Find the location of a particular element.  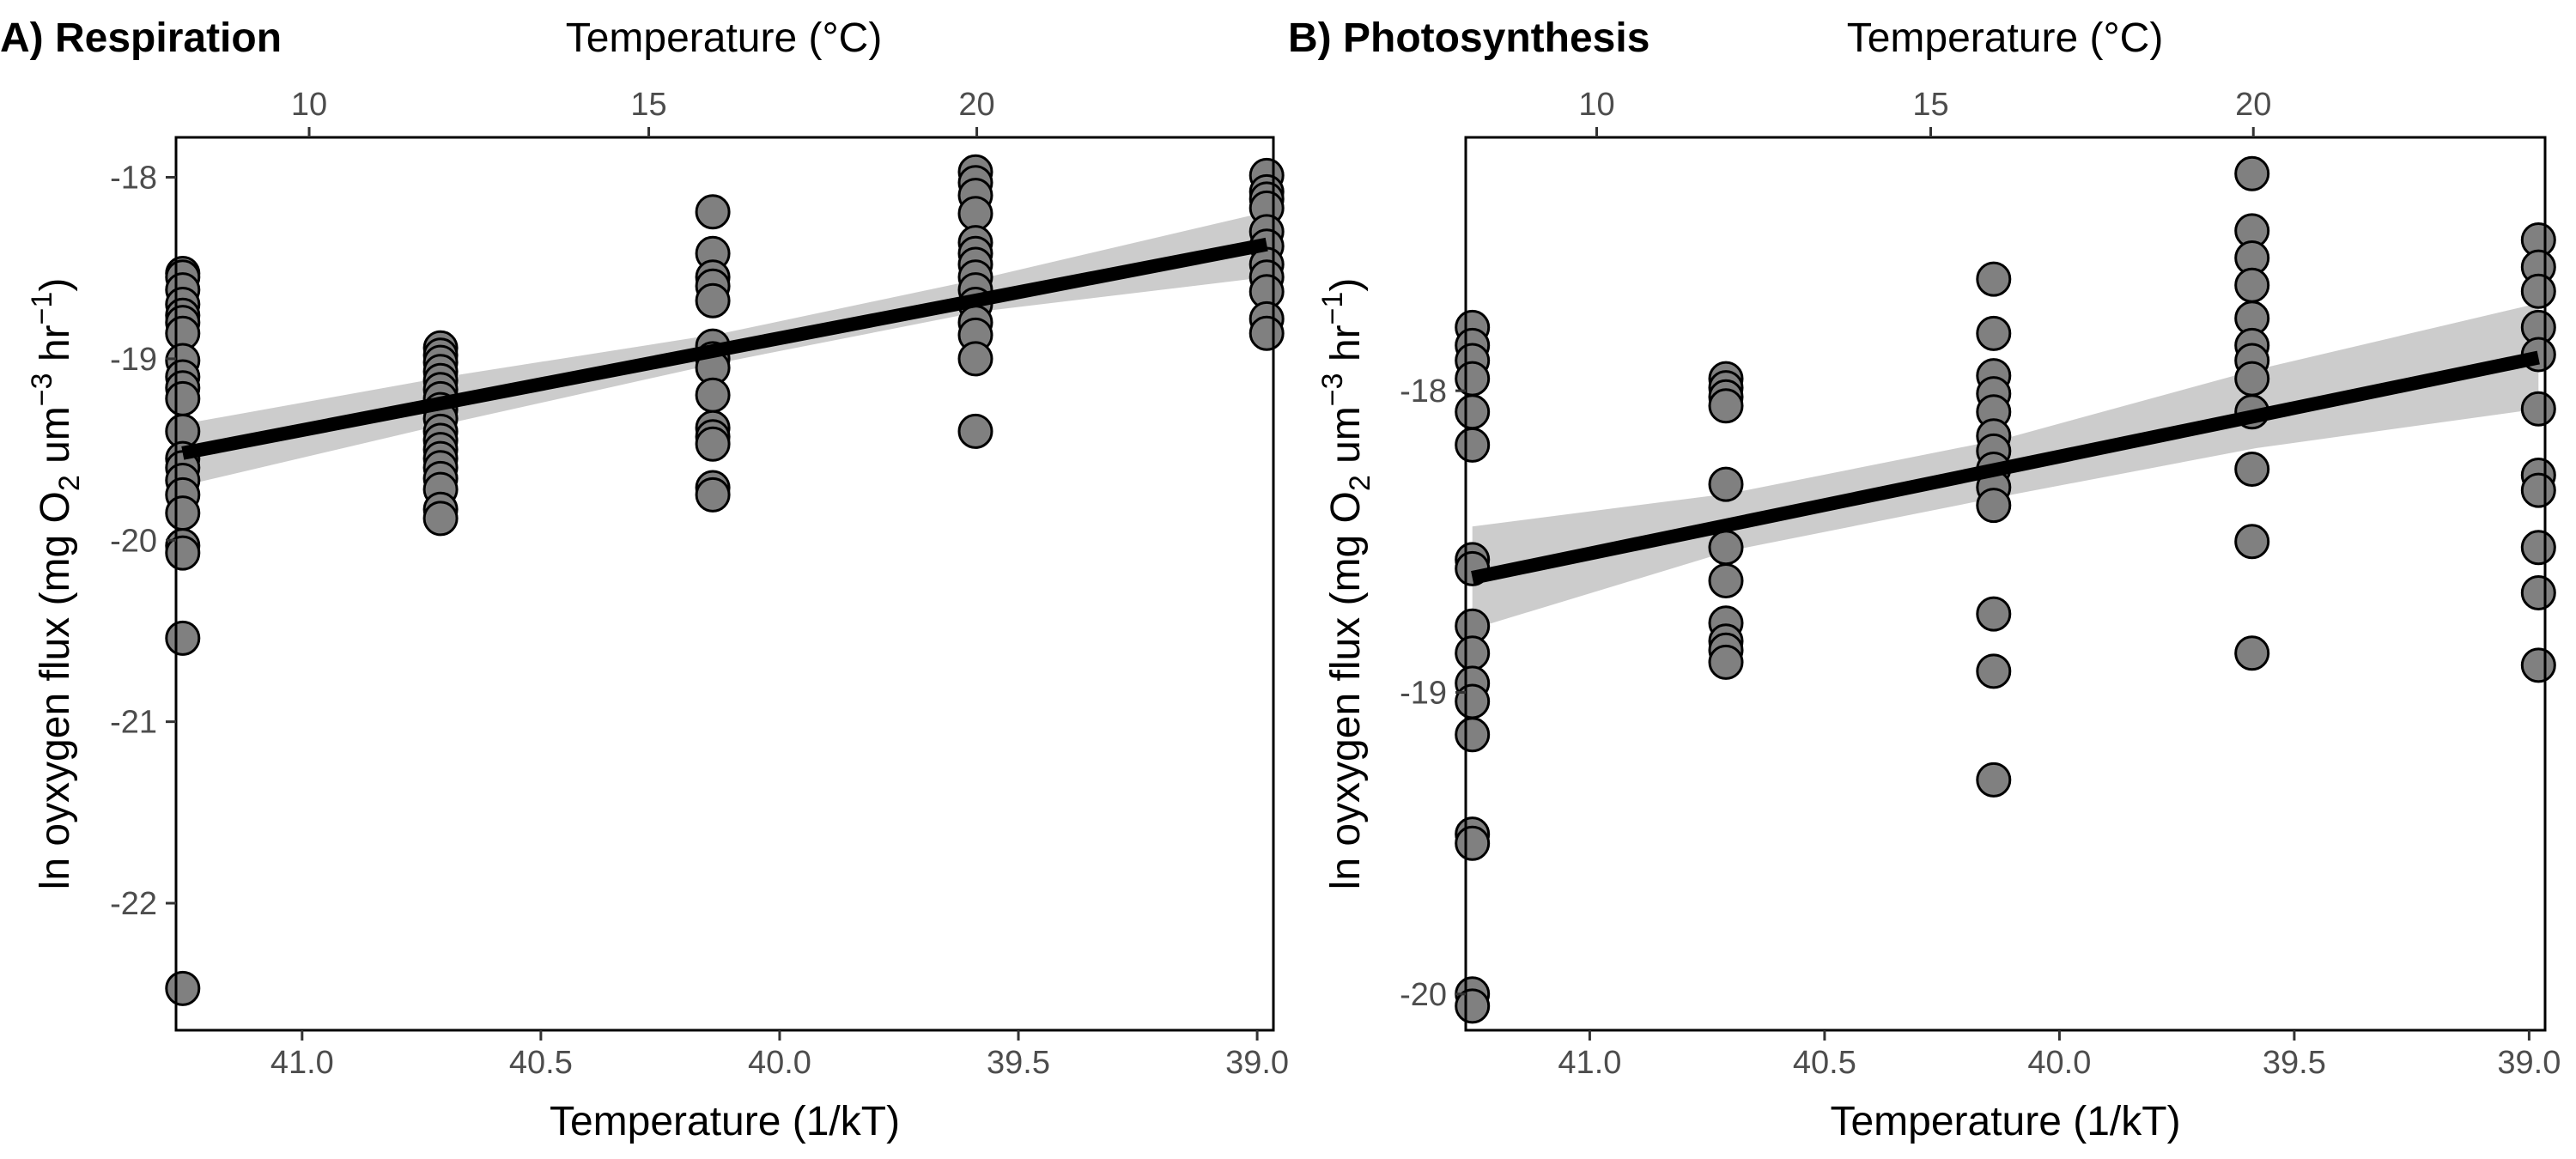

panel-title: A) Respiration is located at coordinates (141, 38).